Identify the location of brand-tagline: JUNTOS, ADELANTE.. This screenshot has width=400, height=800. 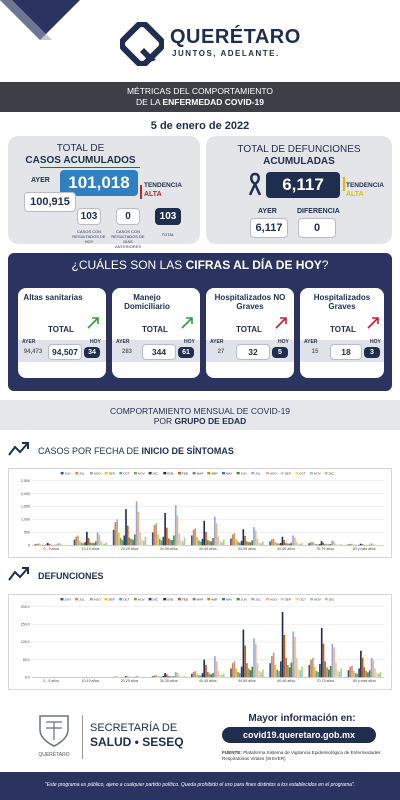
(226, 53).